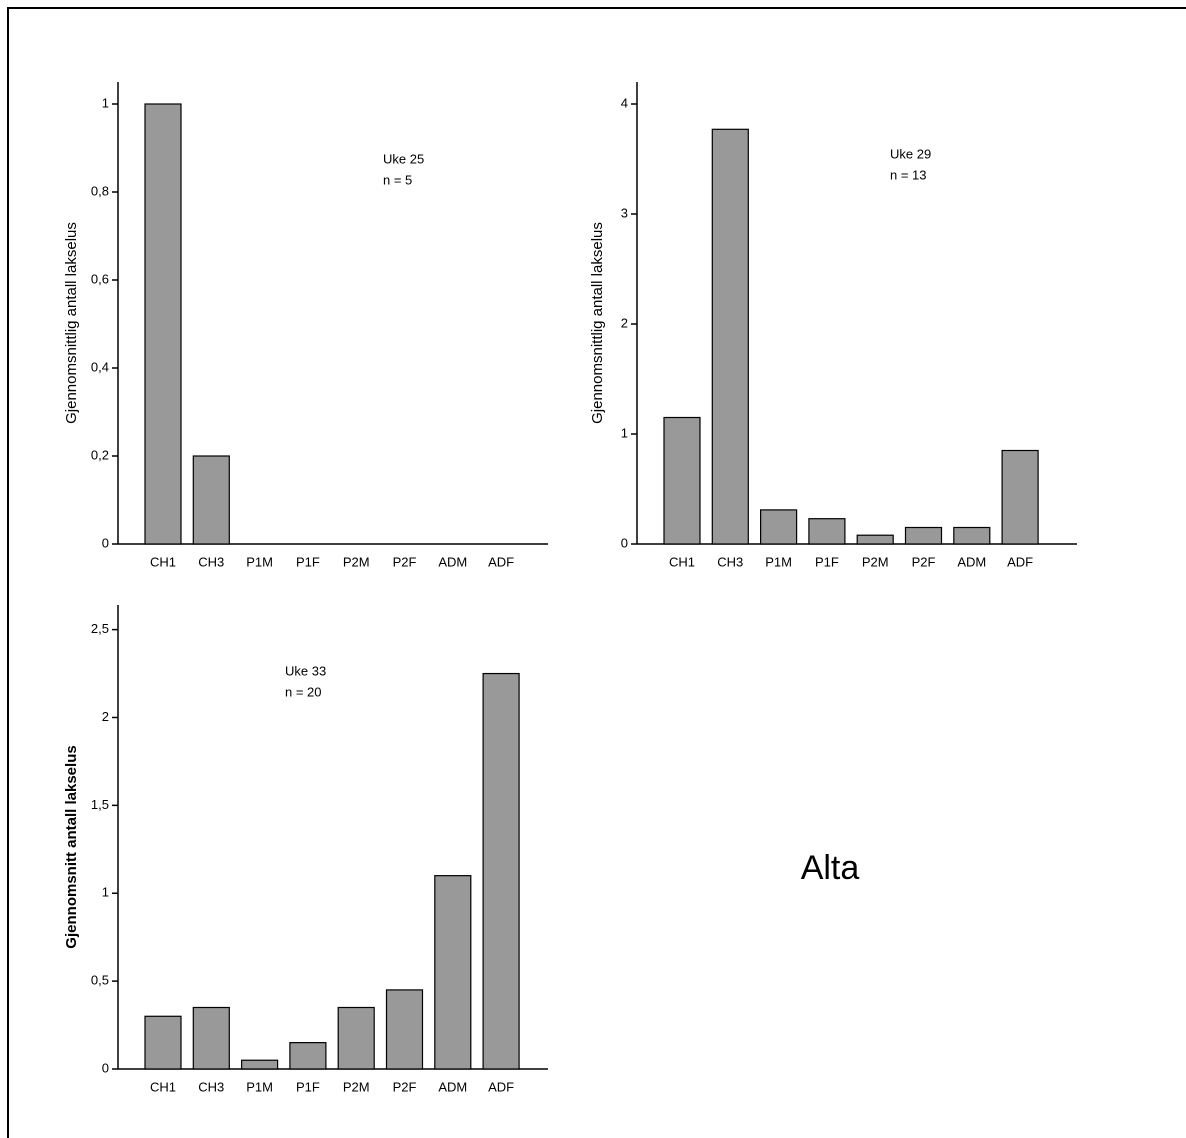  What do you see at coordinates (303, 691) in the screenshot?
I see `annotation: n = 20` at bounding box center [303, 691].